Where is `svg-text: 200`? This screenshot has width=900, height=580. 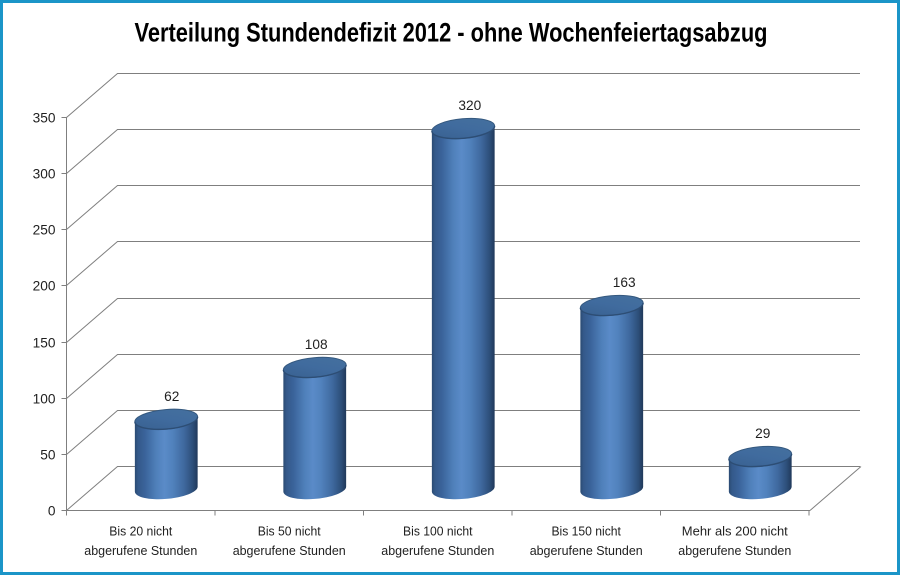 svg-text: 200 is located at coordinates (44, 285).